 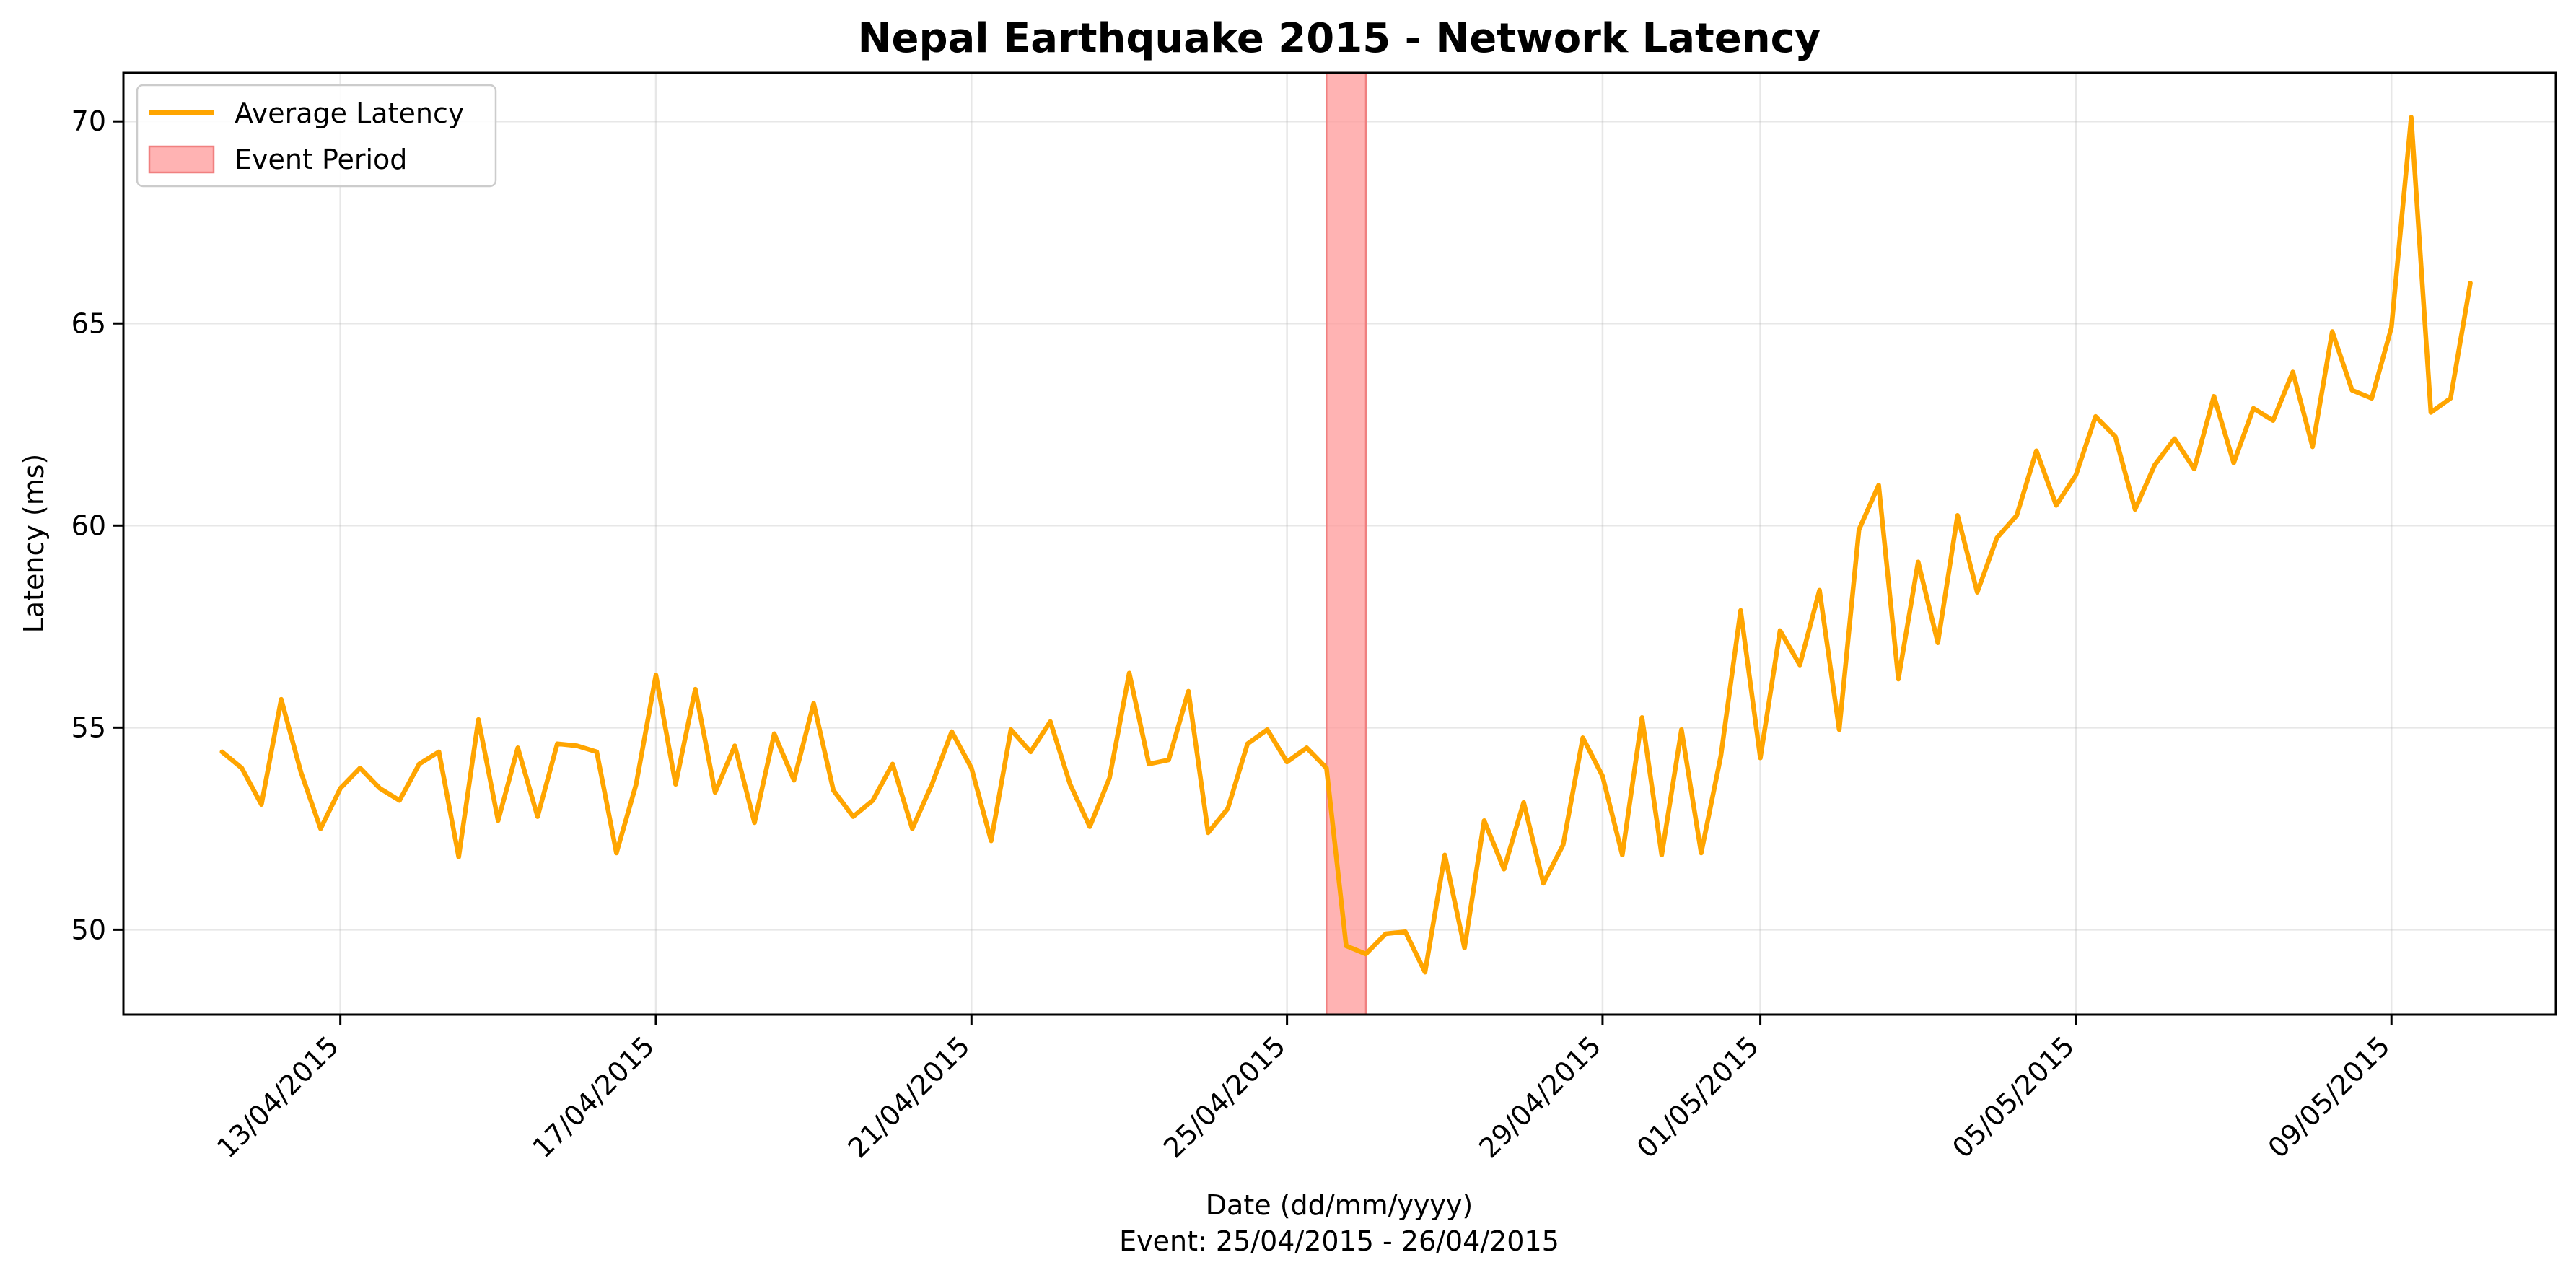 I want to click on x-tick-label: 05/05/2015, so click(x=2013, y=1097).